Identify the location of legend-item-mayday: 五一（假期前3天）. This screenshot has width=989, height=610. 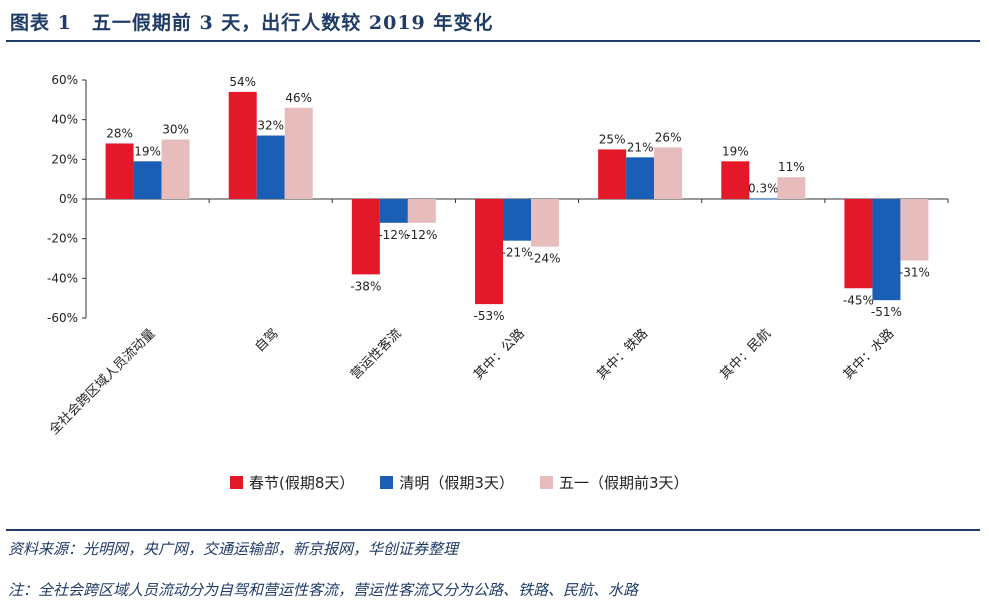
(614, 482).